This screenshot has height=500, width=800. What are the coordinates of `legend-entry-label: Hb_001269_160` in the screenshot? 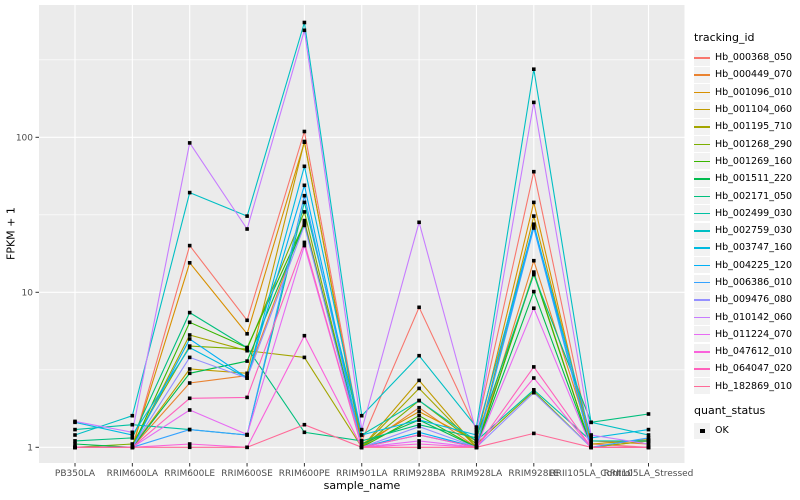 It's located at (754, 161).